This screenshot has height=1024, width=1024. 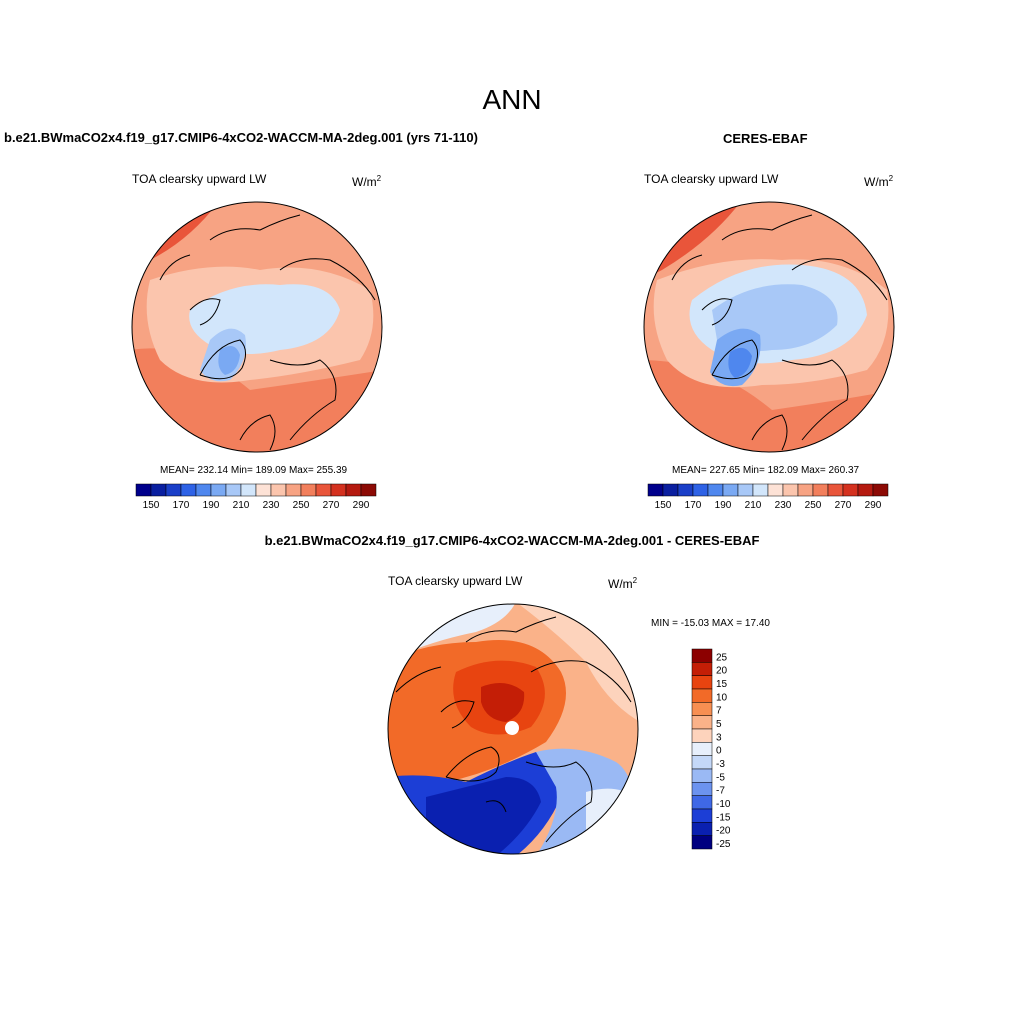 What do you see at coordinates (722, 684) in the screenshot?
I see `panel-3-colorbar-tick-label: 15` at bounding box center [722, 684].